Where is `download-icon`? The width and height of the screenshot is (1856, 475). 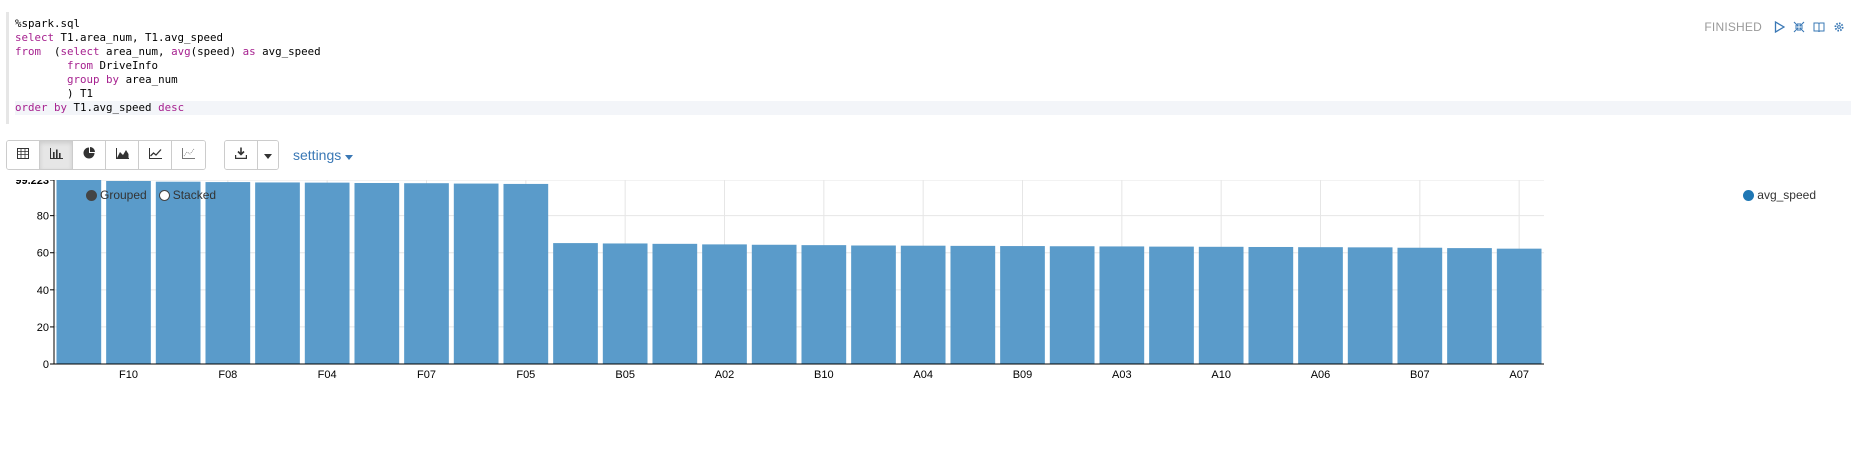 download-icon is located at coordinates (241, 155).